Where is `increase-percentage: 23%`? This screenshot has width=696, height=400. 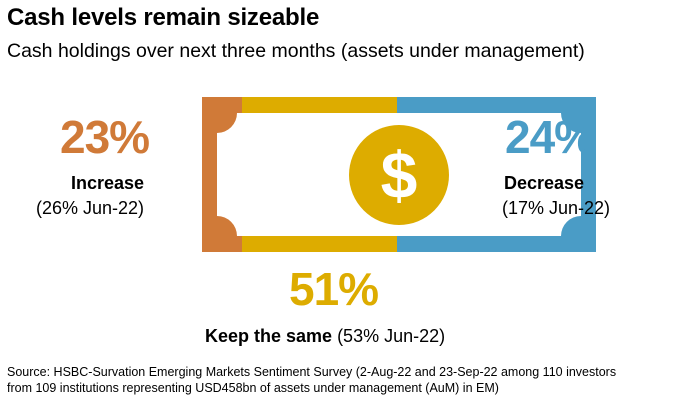
increase-percentage: 23% is located at coordinates (105, 137).